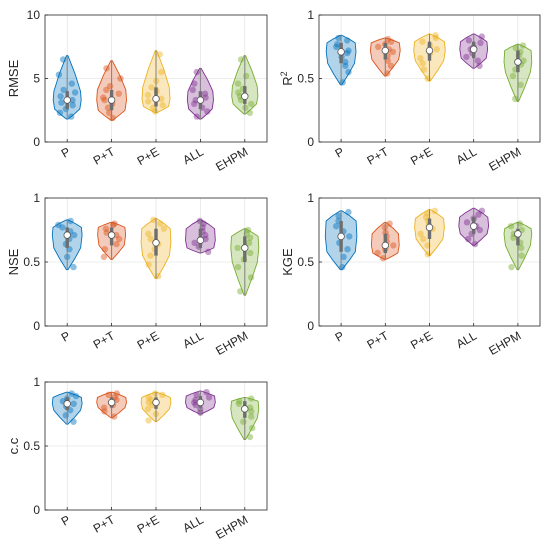 The image size is (549, 550). I want to click on y-axis-label: RMSE, so click(13, 78).